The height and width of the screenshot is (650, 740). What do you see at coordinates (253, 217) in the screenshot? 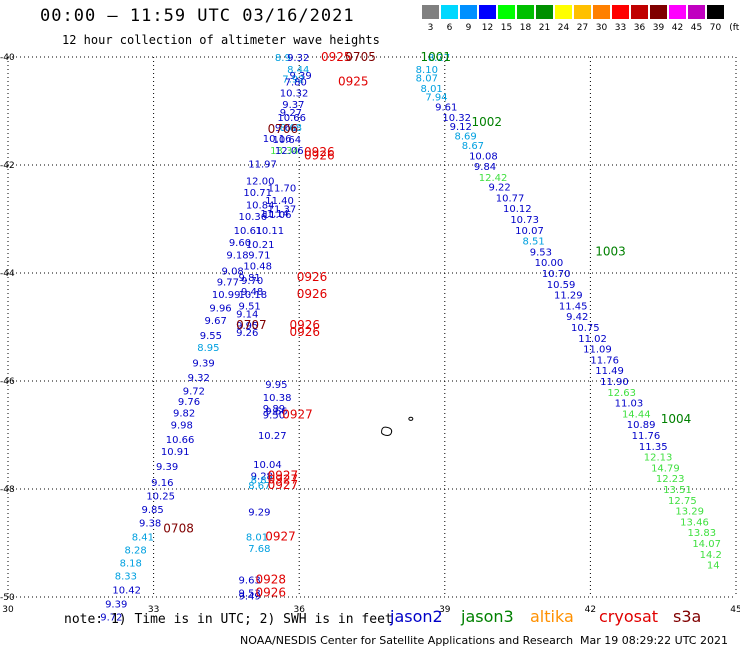
I see `swh-point-label: 10.36` at bounding box center [253, 217].